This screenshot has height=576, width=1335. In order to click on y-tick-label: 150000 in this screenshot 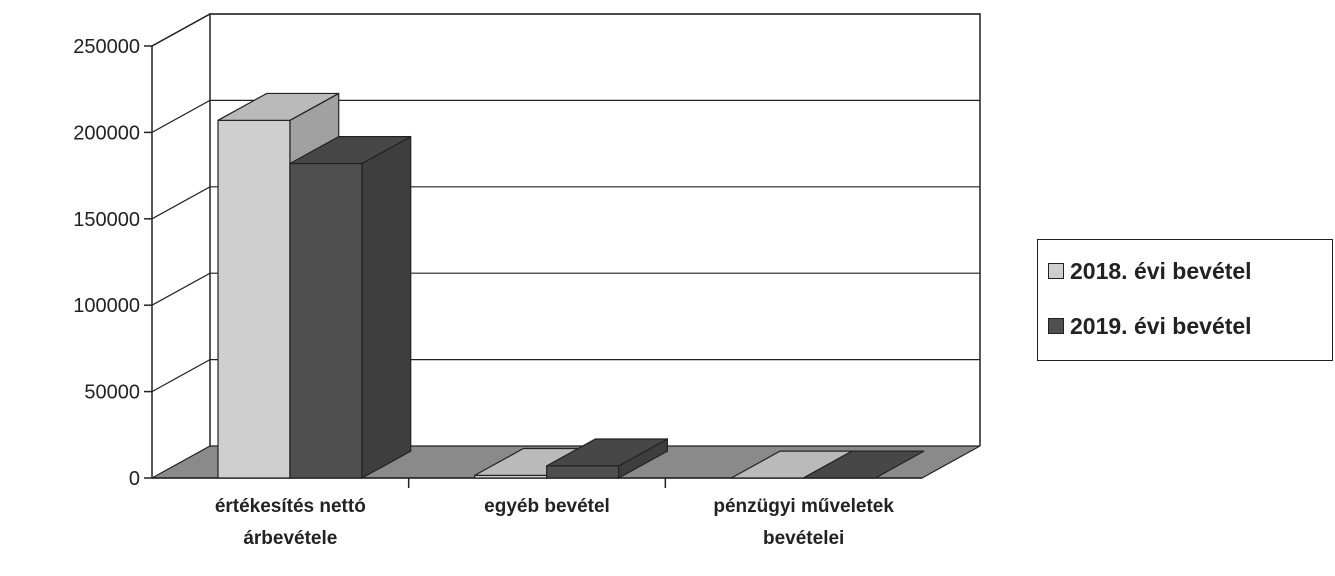, I will do `click(106, 220)`.